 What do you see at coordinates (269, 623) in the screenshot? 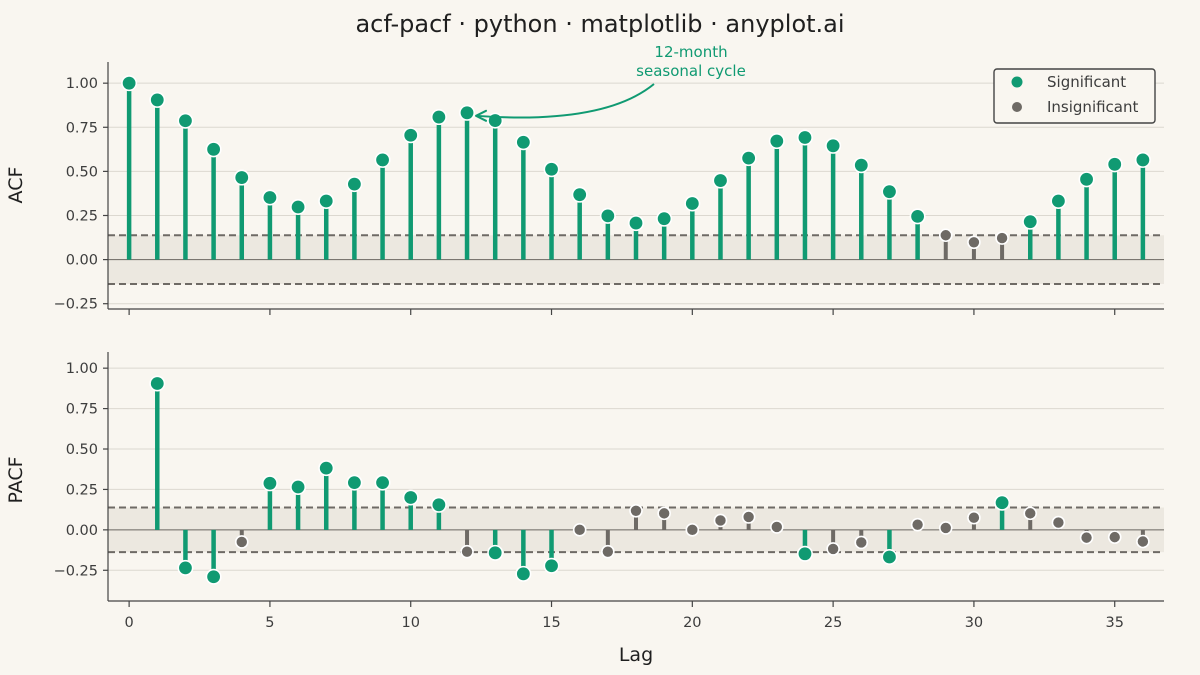
I see `x-tick-label: 5` at bounding box center [269, 623].